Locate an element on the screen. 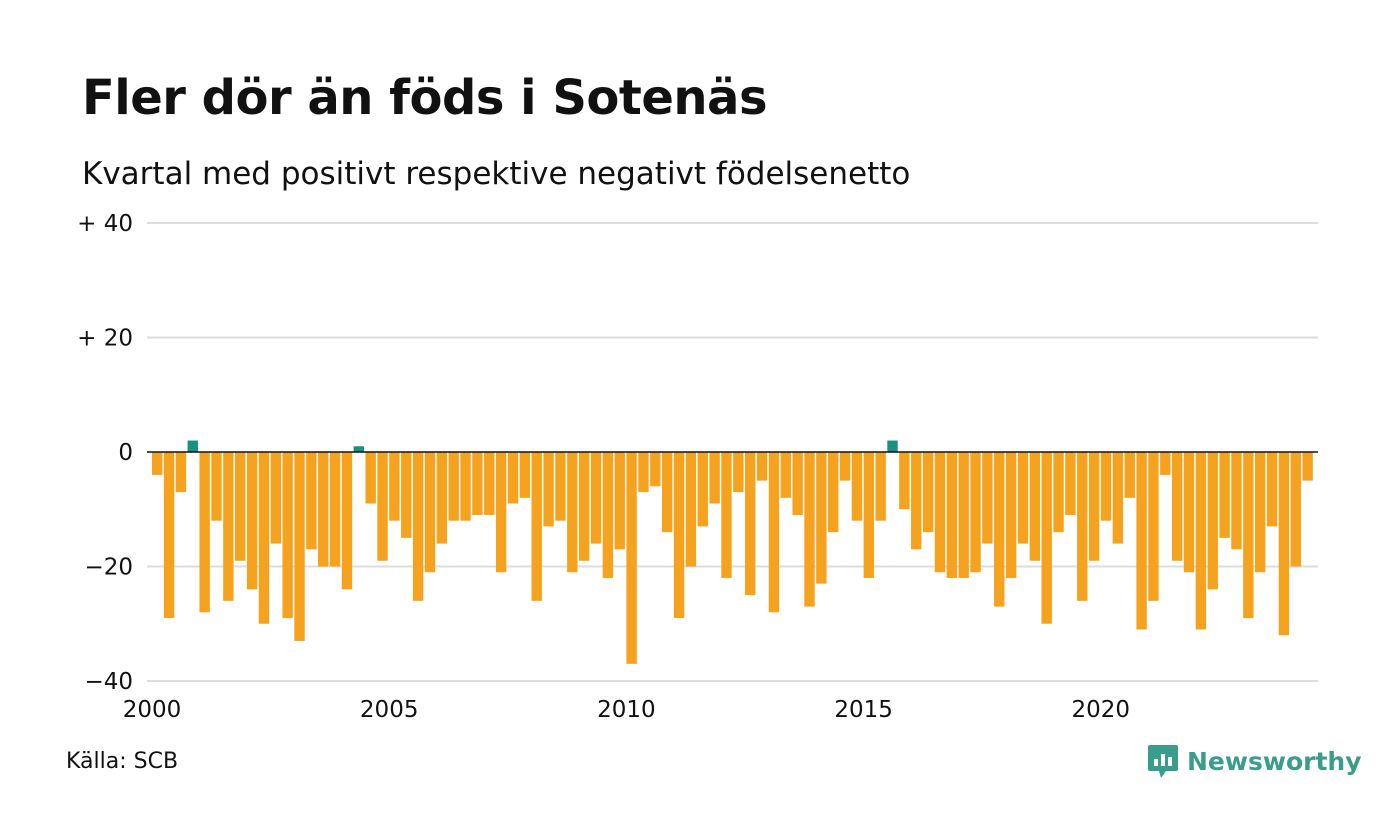 Image resolution: width=1400 pixels, height=840 pixels. x-tick-label: 2015 is located at coordinates (863, 710).